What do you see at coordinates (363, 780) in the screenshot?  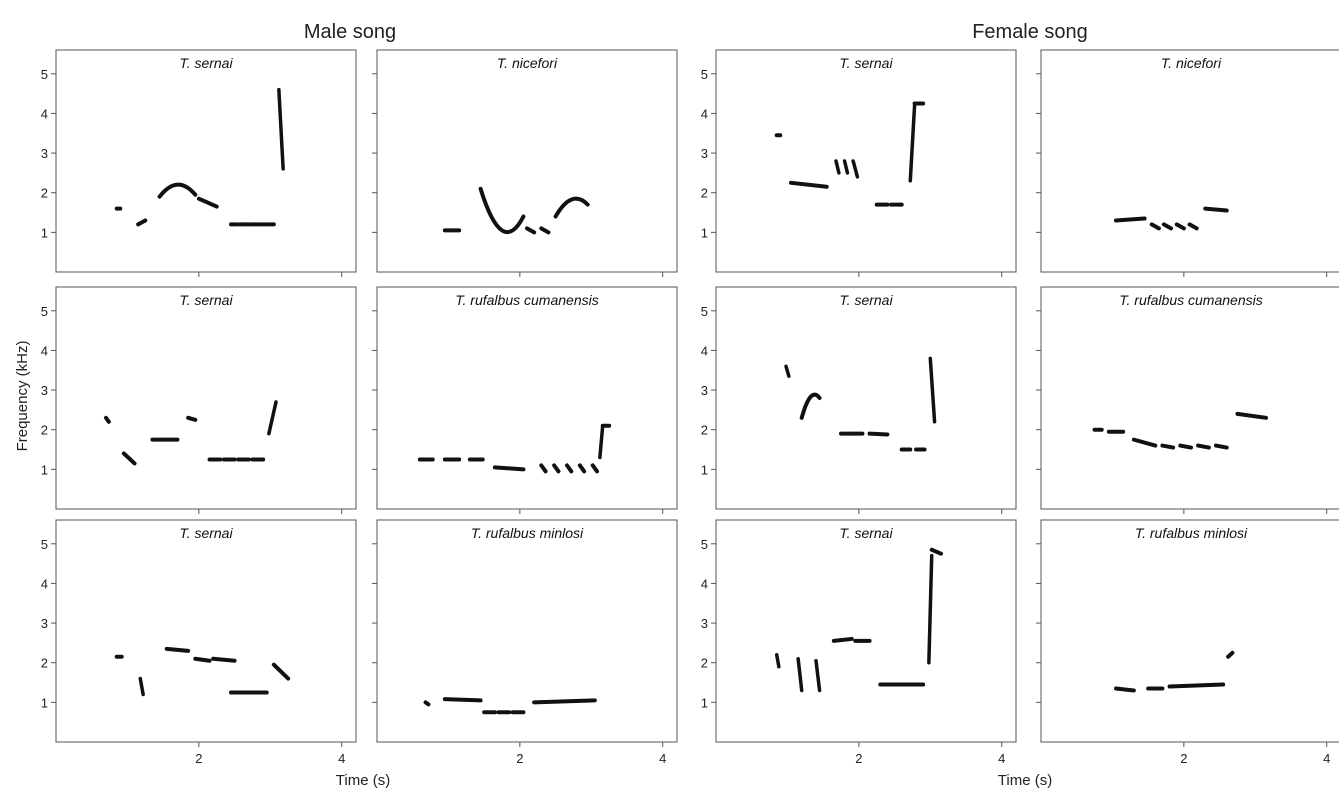 I see `x-axis-label-male: Time (s)` at bounding box center [363, 780].